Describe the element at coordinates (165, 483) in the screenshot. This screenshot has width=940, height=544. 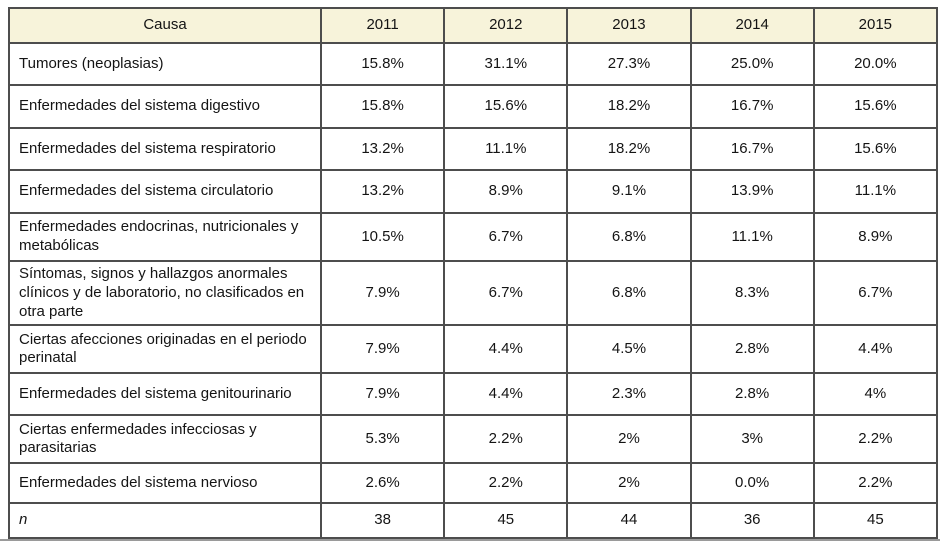
I see `cause-cell: Enfermedades del sistema nervioso` at that location.